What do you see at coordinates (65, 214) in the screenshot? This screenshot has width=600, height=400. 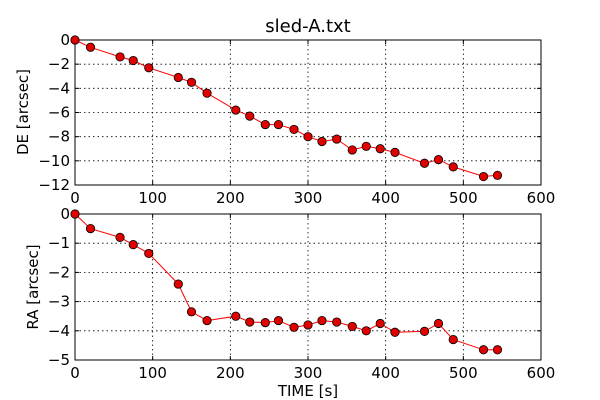 I see `ra-y-tick-label: 0` at bounding box center [65, 214].